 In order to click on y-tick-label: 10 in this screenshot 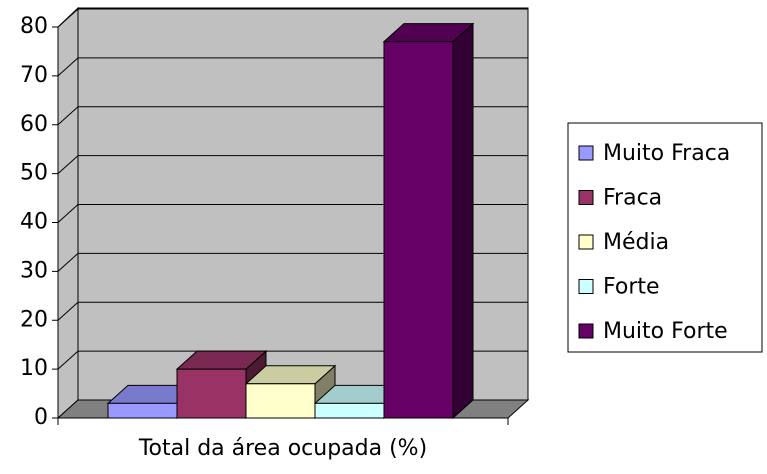, I will do `click(34, 368)`.